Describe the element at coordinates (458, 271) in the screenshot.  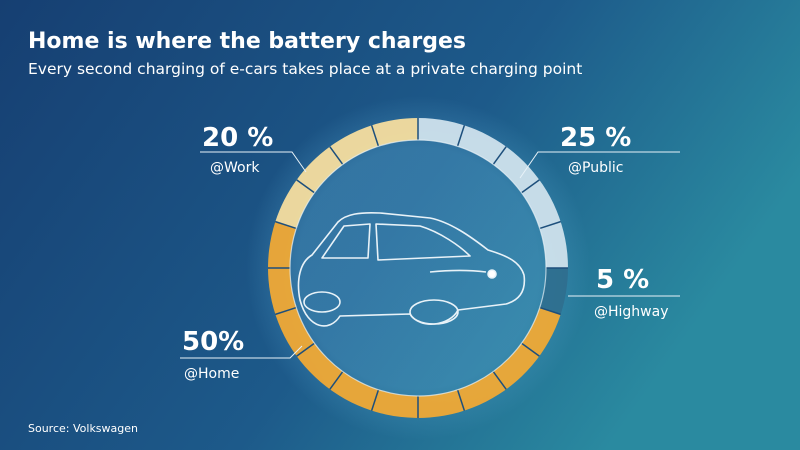
I see `car-line` at that location.